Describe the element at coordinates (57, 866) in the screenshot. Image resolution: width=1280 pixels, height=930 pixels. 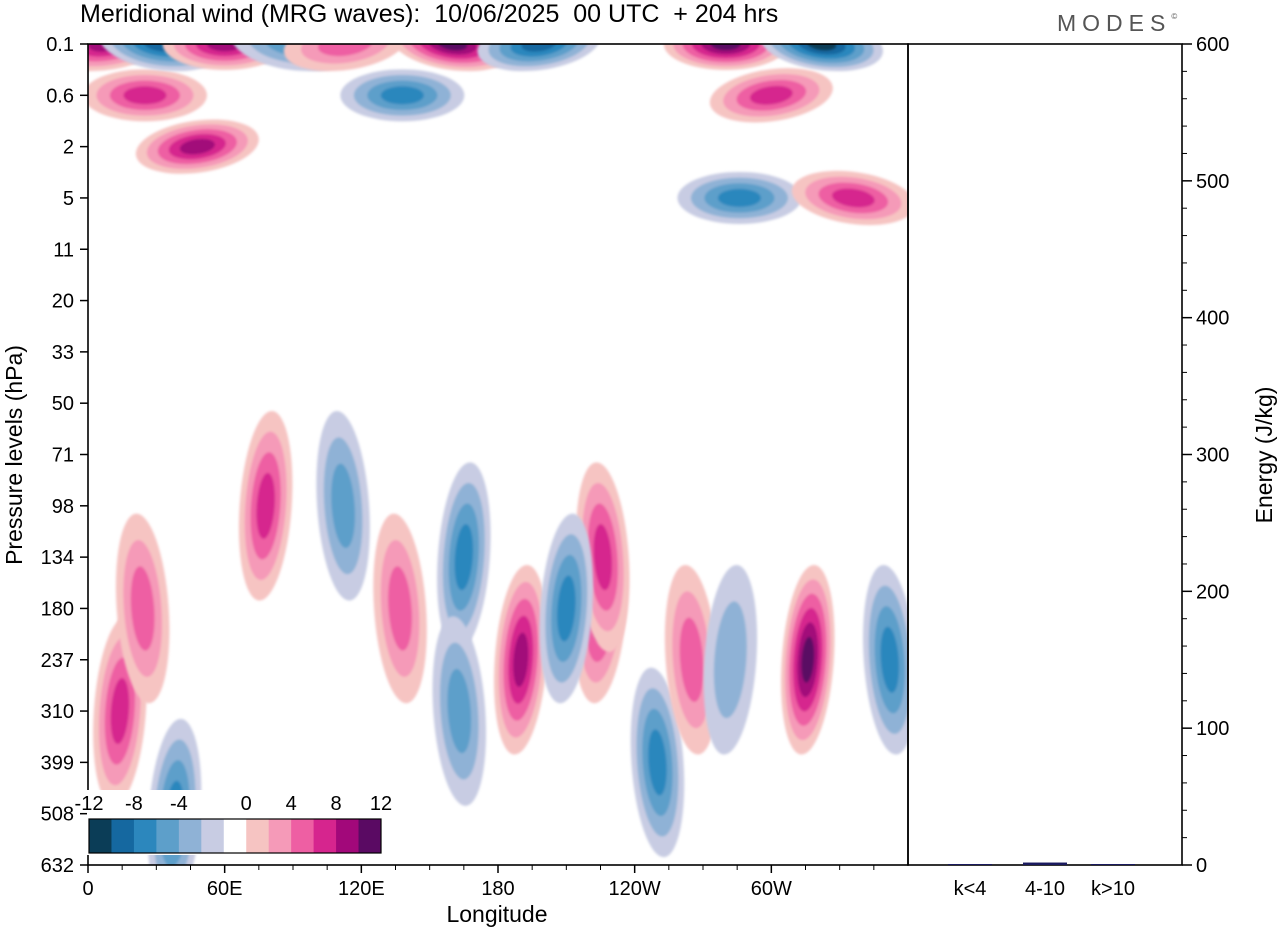
I see `pressure-tick-label: 632` at that location.